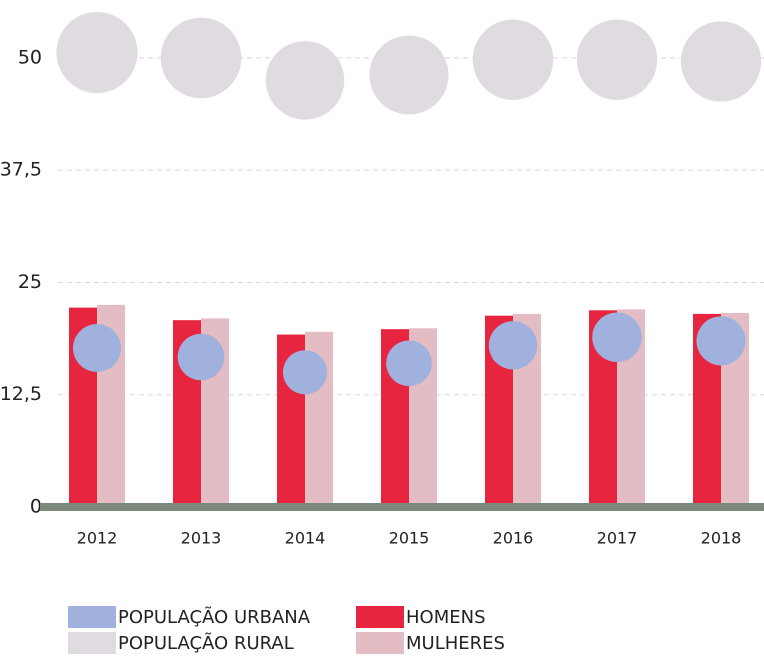  I want to click on legend-label: POPULAÇÃO URBANA, so click(214, 617).